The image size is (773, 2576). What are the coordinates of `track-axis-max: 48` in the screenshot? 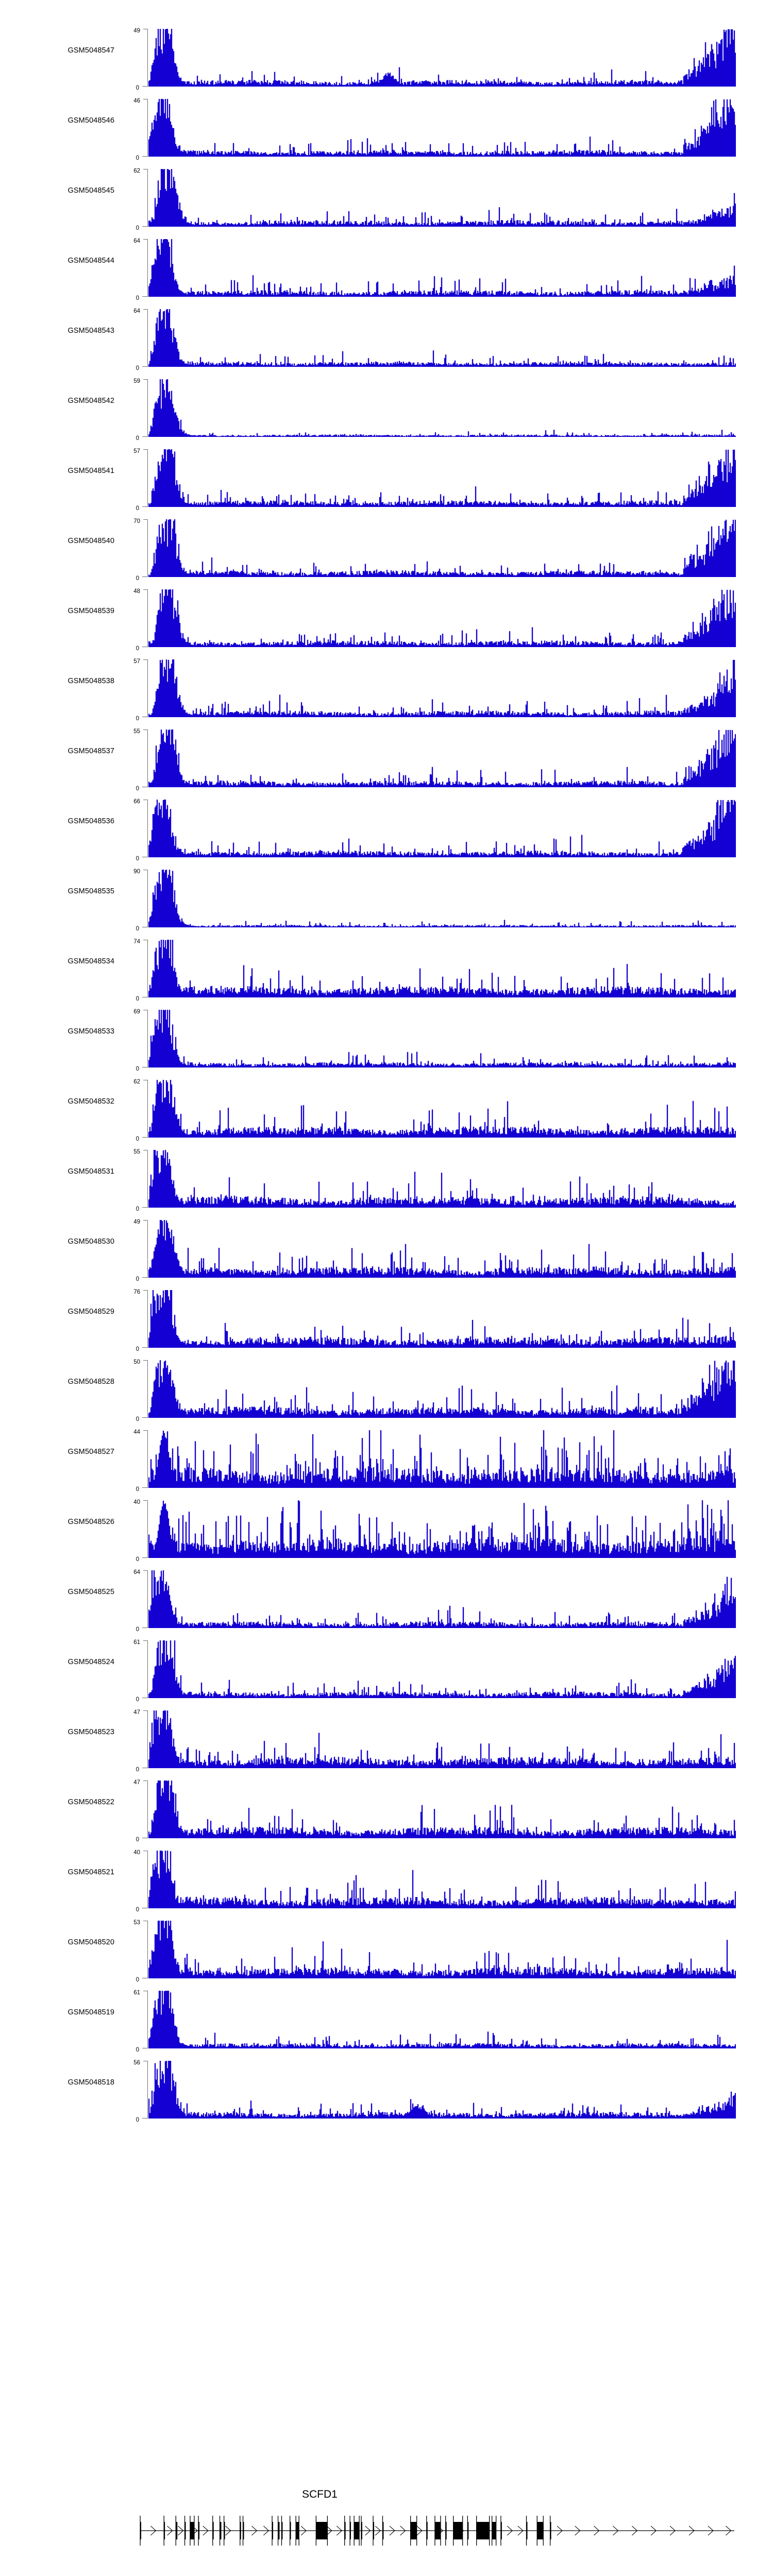 It's located at (136, 591).